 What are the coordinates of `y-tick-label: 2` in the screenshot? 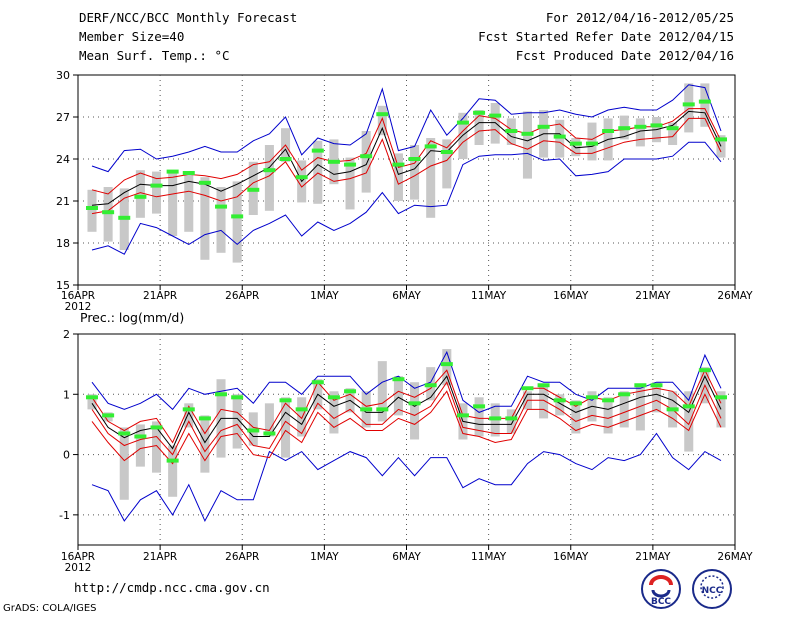 It's located at (66, 334).